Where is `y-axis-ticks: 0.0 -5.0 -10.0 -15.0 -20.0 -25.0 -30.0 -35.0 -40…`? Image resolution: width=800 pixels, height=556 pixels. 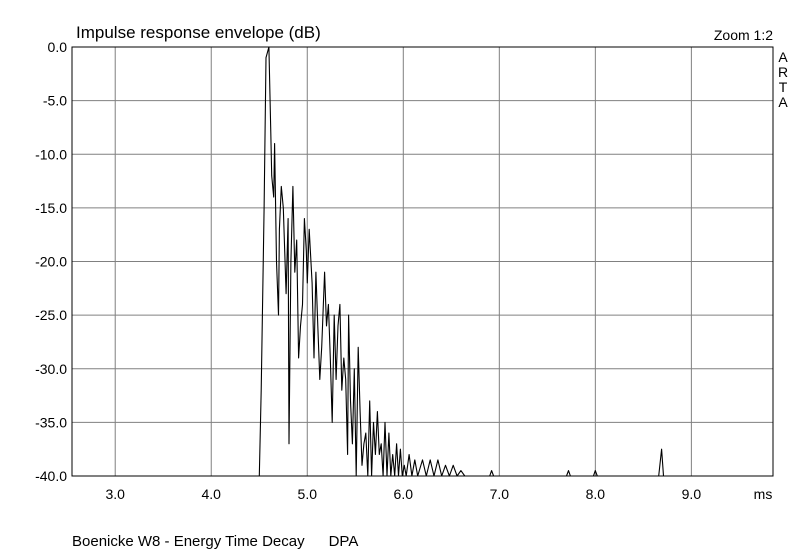 y-axis-ticks: 0.0 -5.0 -10.0 -15.0 -20.0 -25.0 -30.0 -35.0 -40… is located at coordinates (51, 261).